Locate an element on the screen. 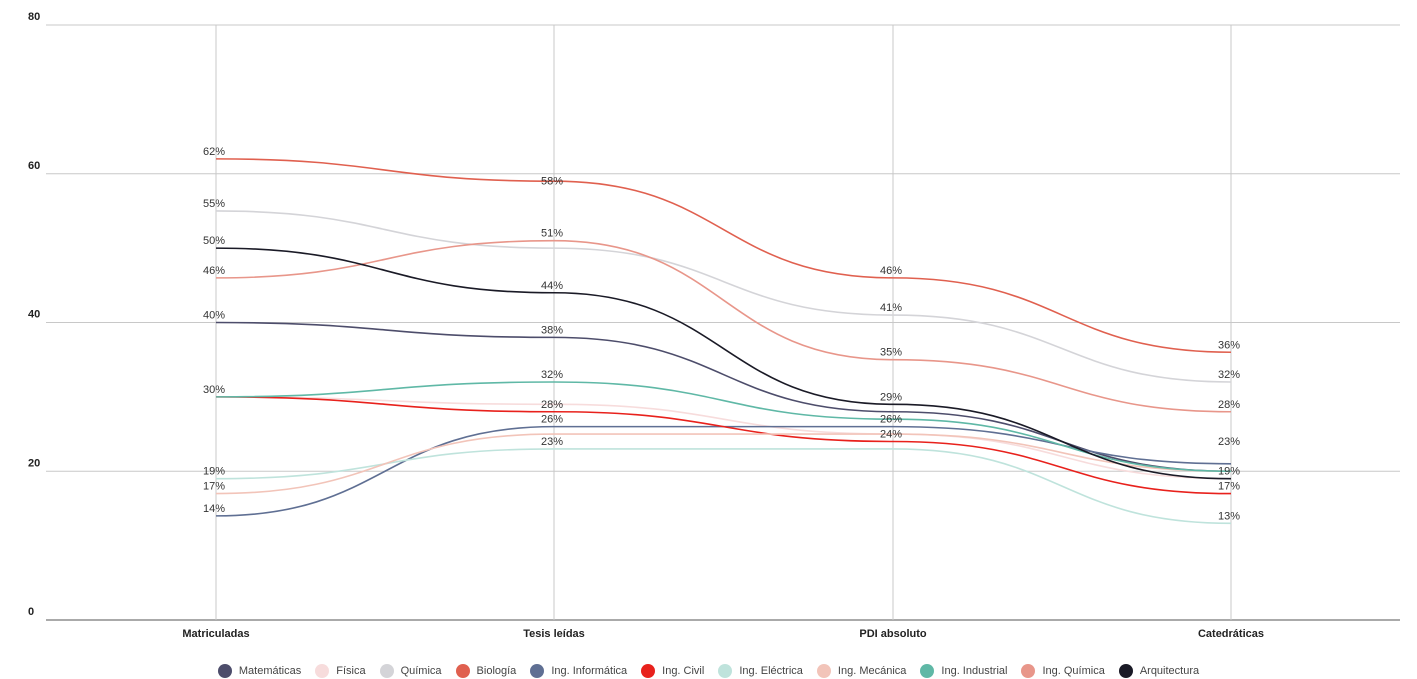  data-label: 14% is located at coordinates (214, 509).